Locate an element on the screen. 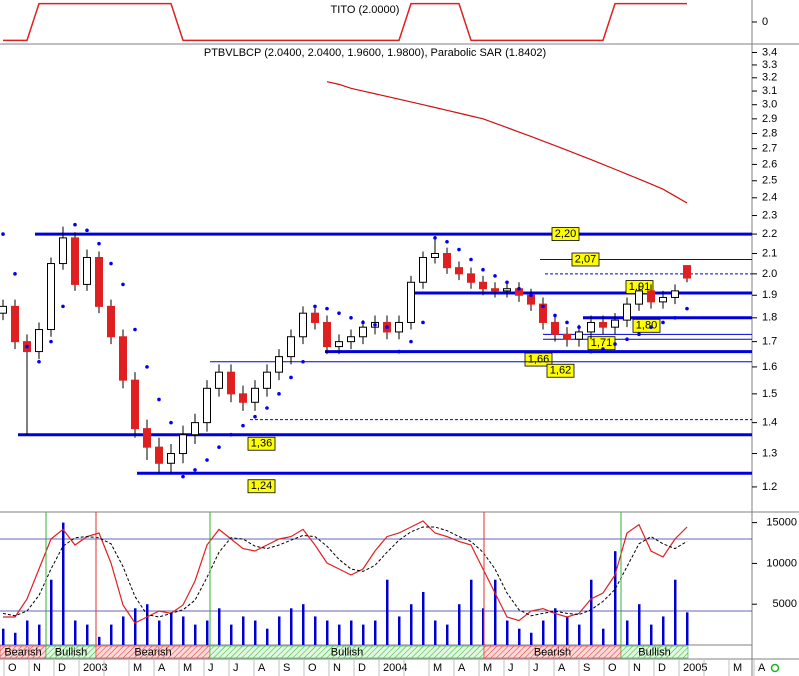  y-tick-label: 1.8 is located at coordinates (769, 318).